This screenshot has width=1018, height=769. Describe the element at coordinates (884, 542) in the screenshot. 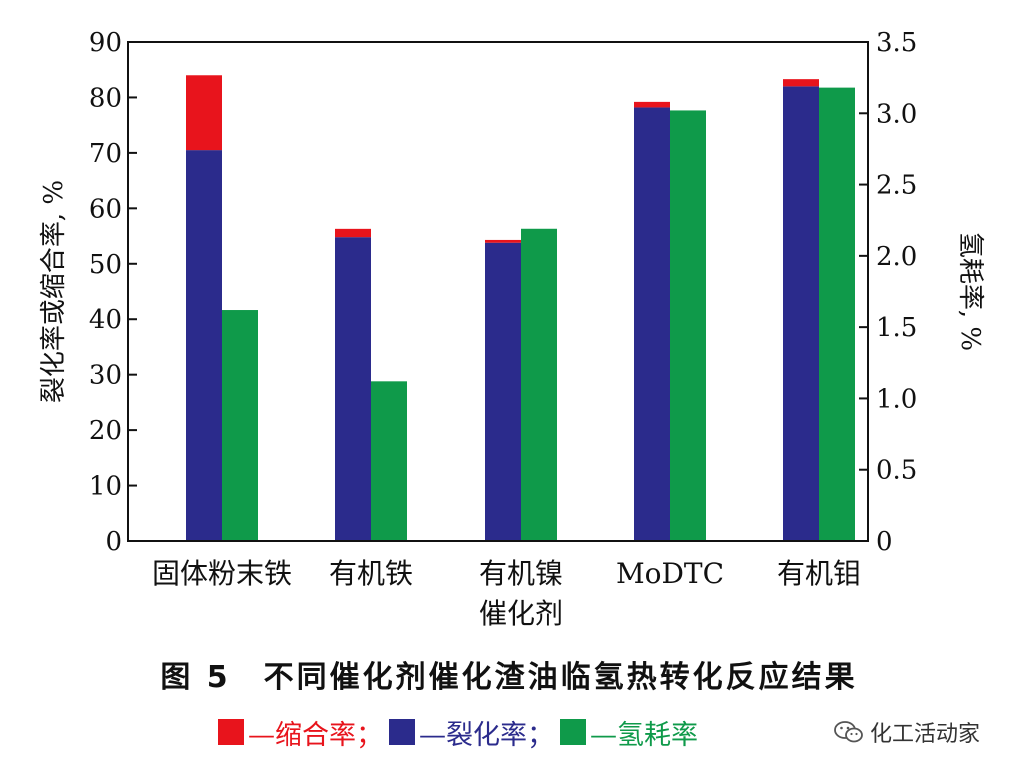

I see `right-tick-label: 0` at that location.